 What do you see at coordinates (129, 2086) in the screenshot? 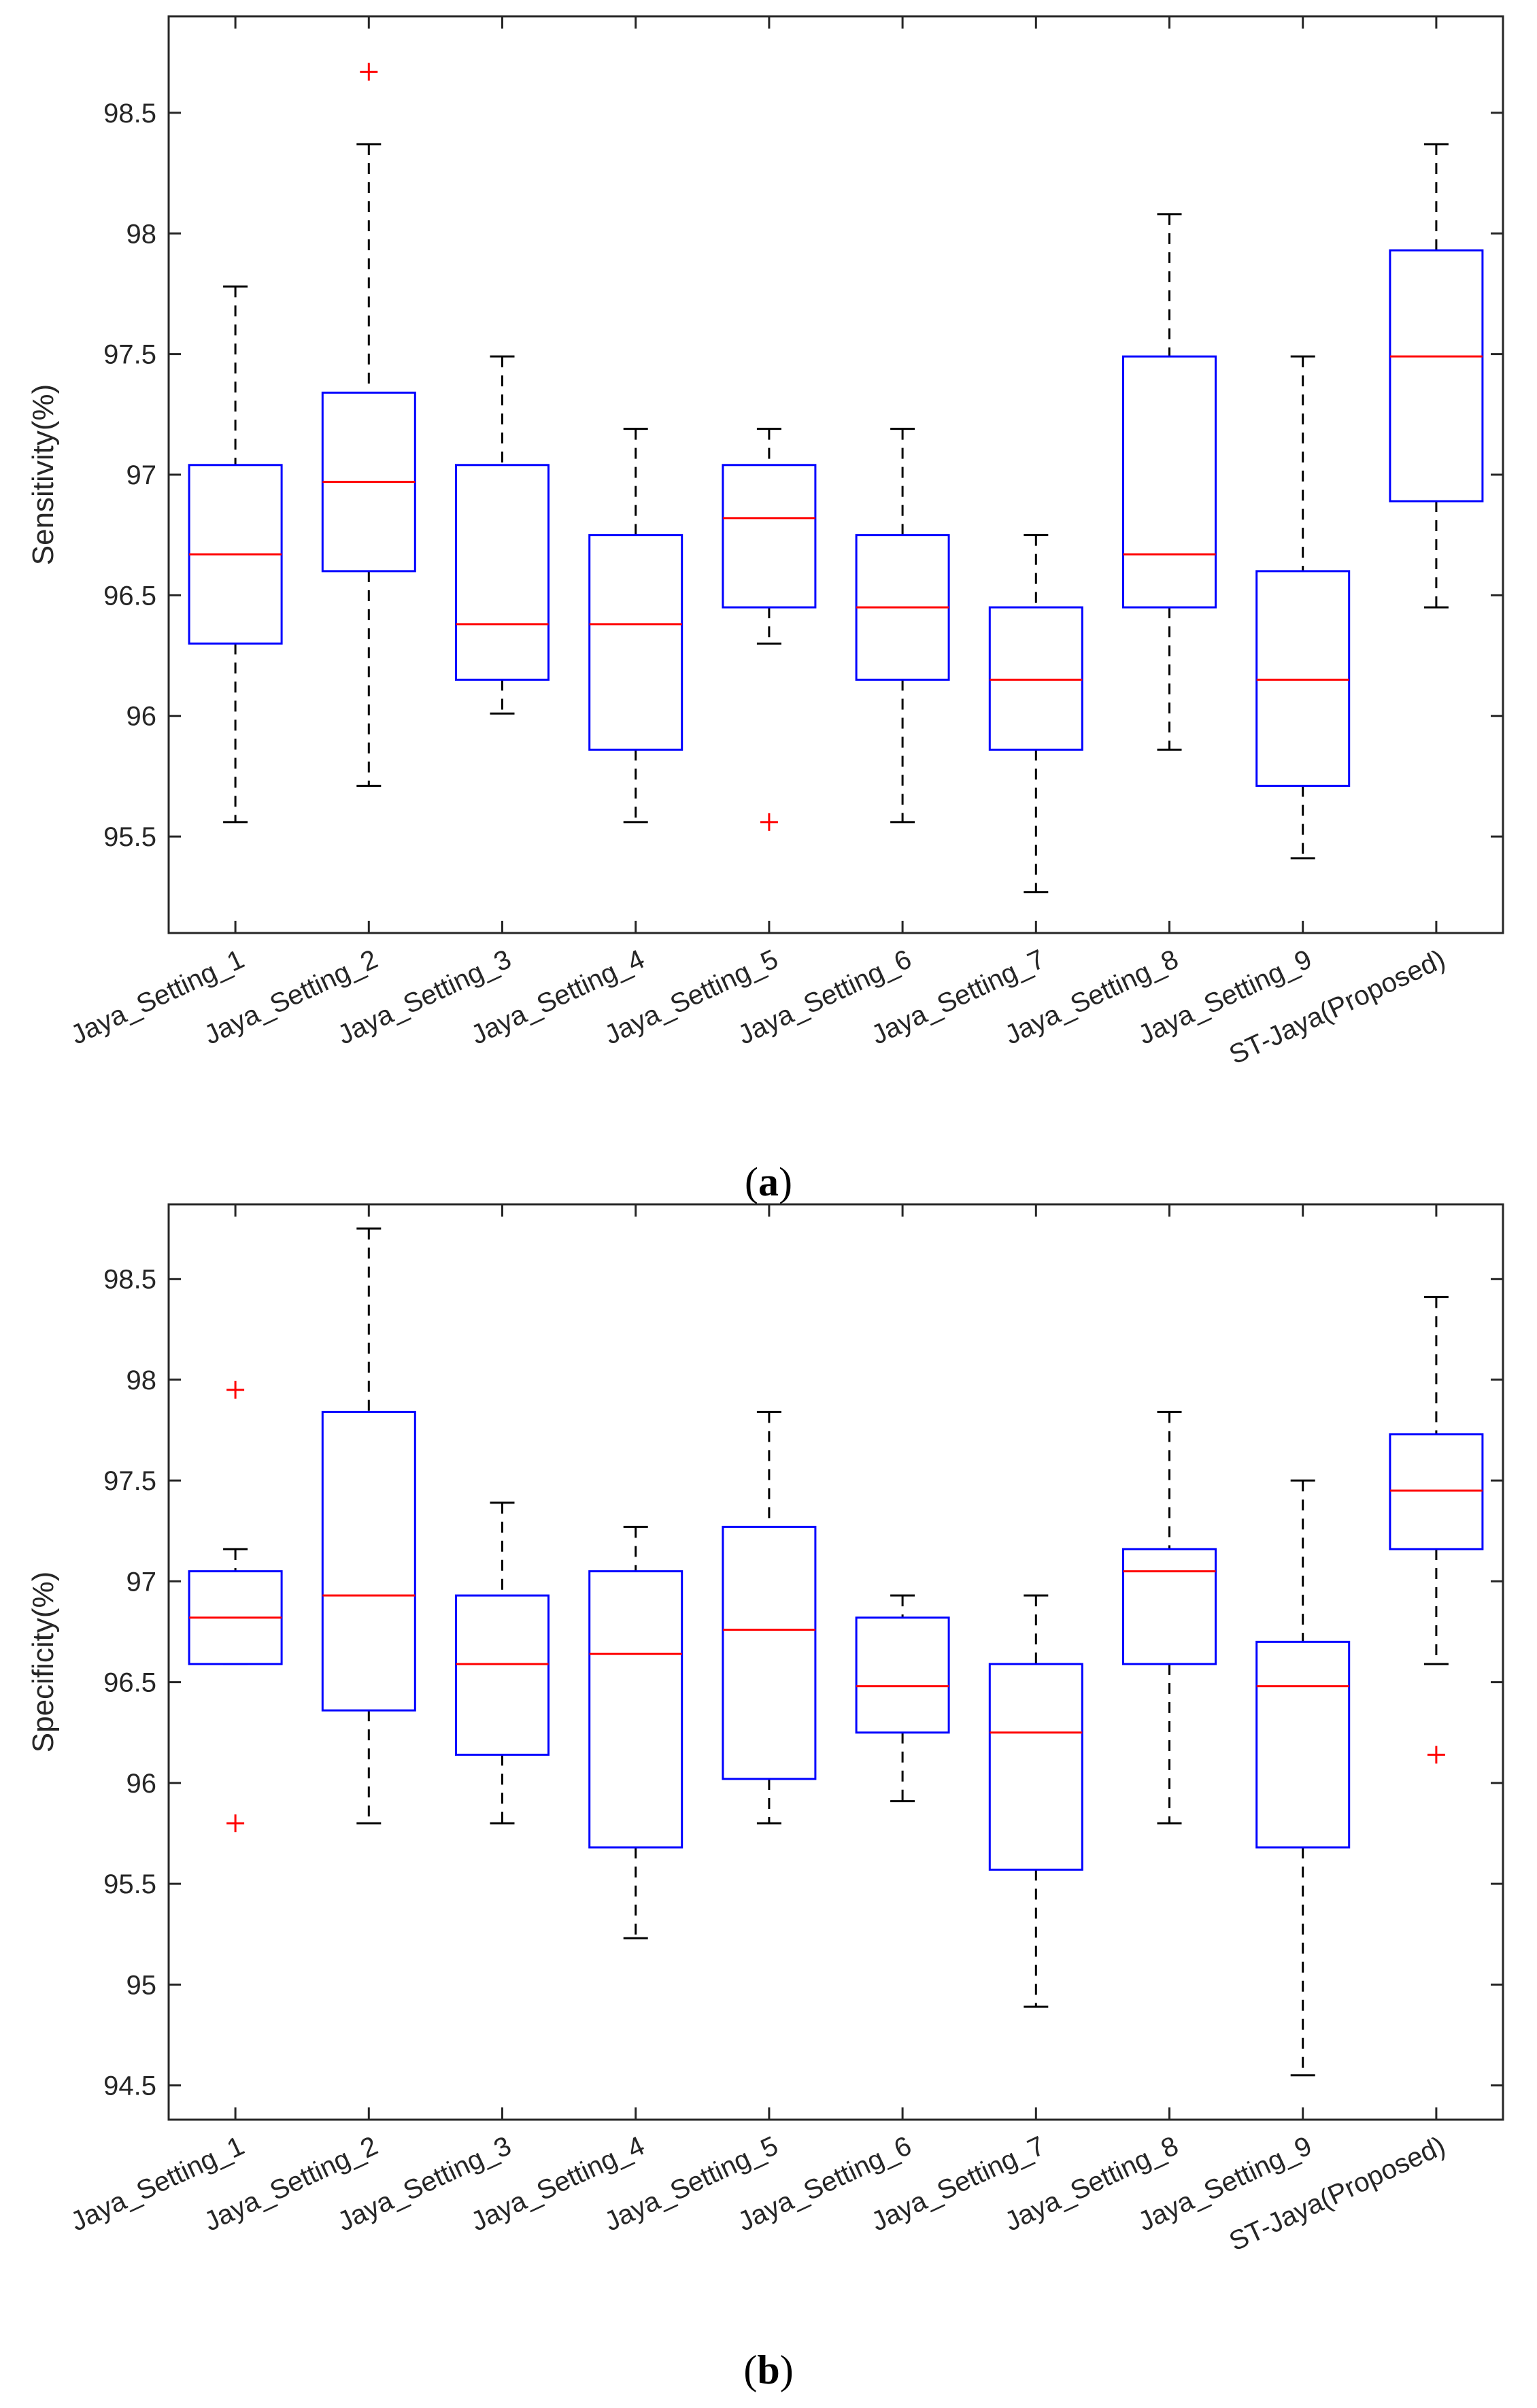
I see `y-tick-label: 94.5` at bounding box center [129, 2086].